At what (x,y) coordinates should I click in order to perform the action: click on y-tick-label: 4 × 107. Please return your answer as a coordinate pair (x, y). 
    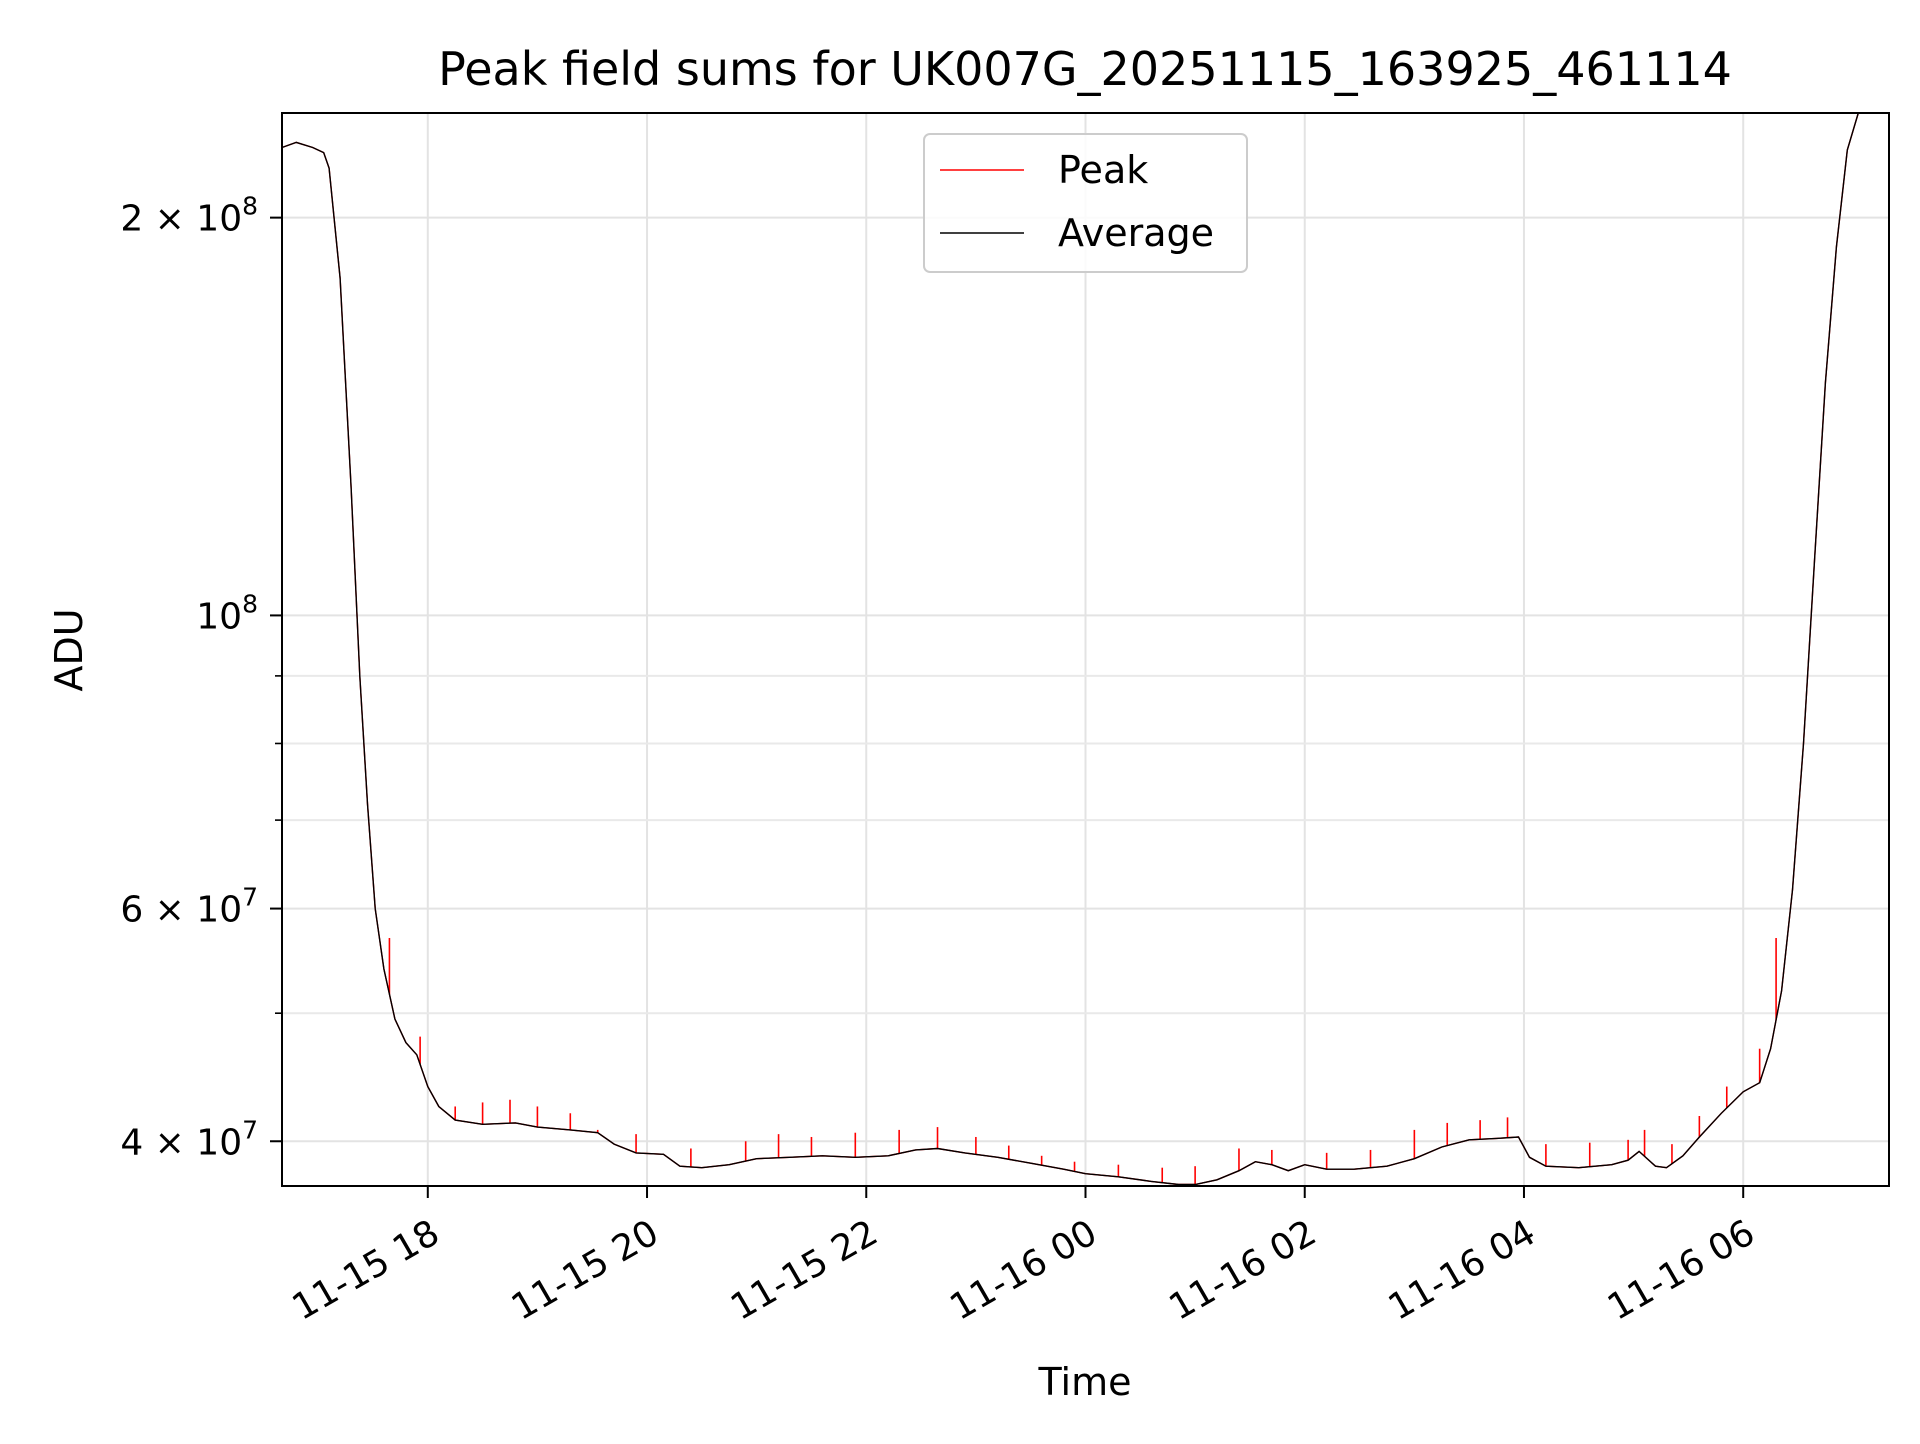
    Looking at the image, I should click on (189, 1139).